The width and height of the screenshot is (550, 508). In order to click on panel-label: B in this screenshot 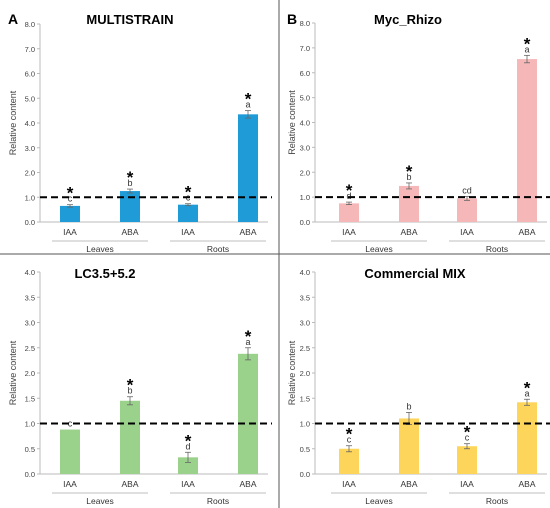, I will do `click(292, 19)`.